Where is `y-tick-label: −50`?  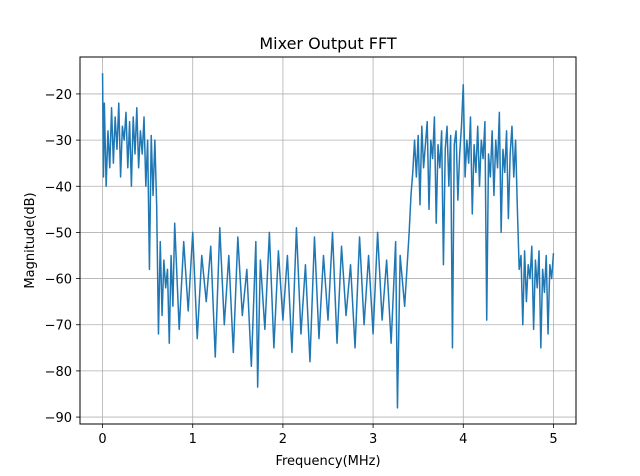
y-tick-label: −50 is located at coordinates (58, 233).